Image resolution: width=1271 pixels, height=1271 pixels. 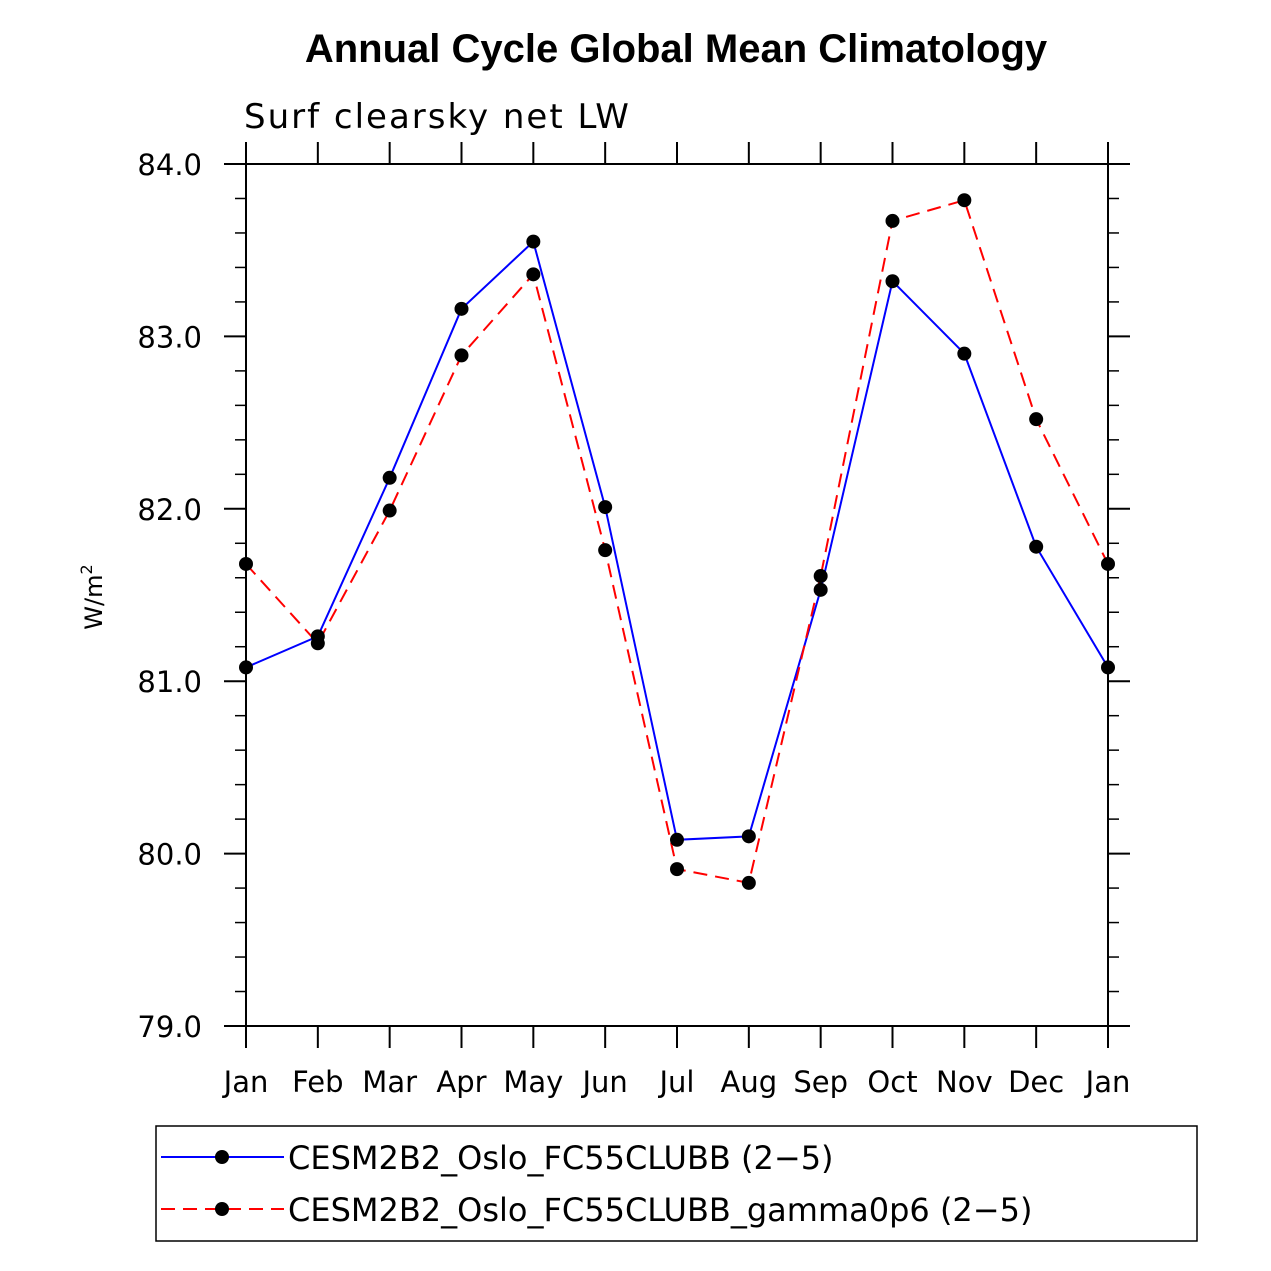 I want to click on y-axis-label-unit: W/m, so click(x=94, y=601).